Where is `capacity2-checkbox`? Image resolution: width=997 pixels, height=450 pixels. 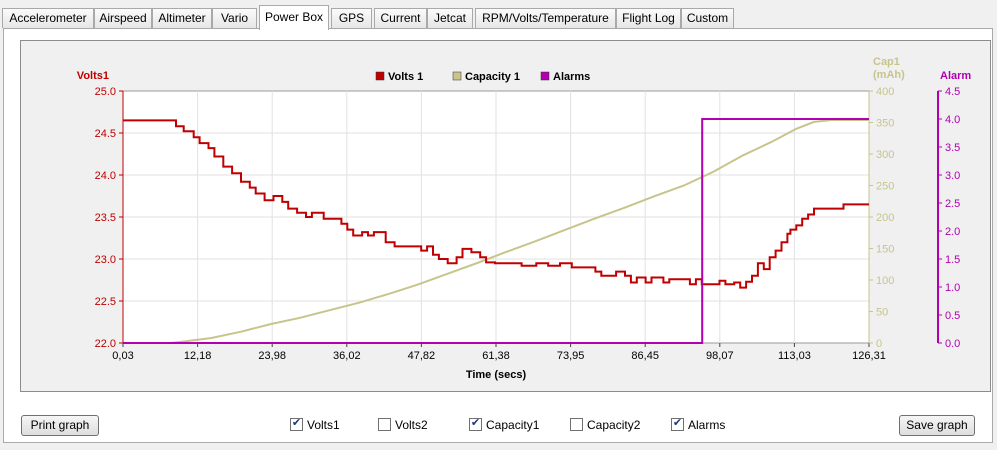 capacity2-checkbox is located at coordinates (576, 424).